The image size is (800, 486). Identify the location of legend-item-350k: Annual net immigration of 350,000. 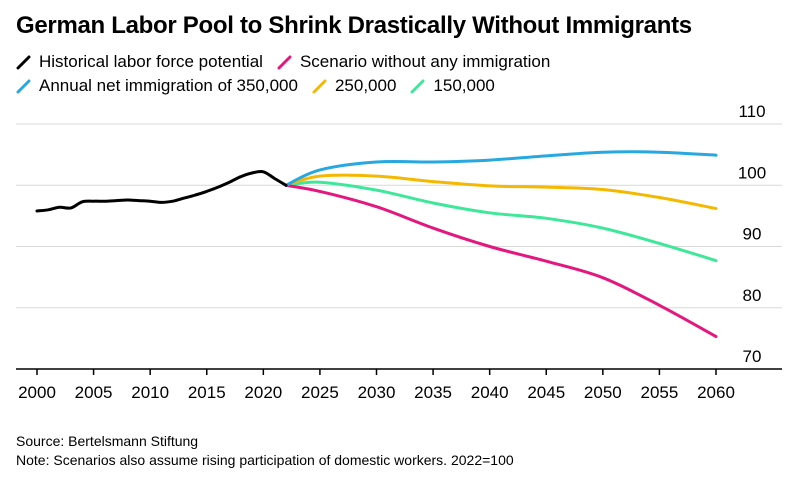
(157, 86).